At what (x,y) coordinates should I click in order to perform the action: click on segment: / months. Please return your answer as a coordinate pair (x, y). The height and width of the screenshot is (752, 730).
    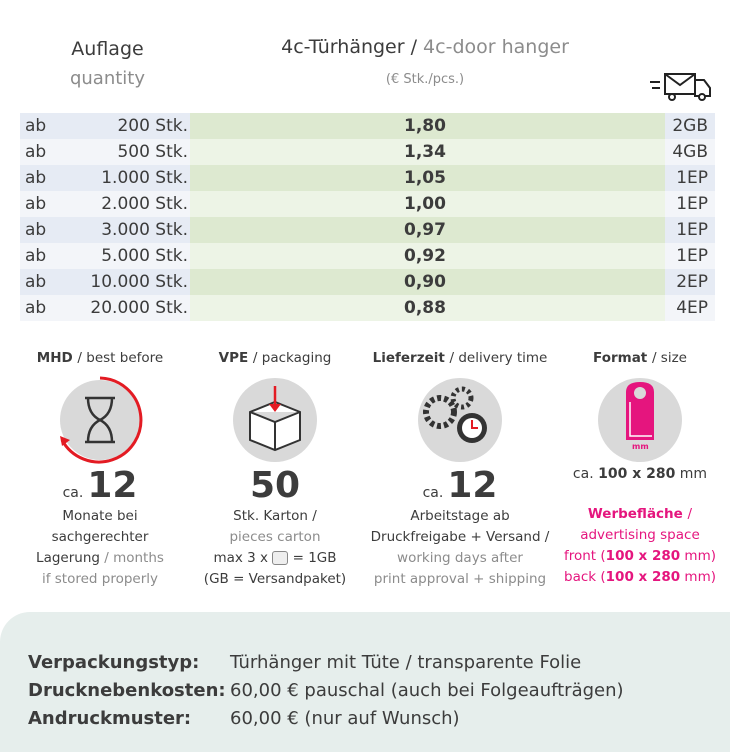
    Looking at the image, I should click on (134, 558).